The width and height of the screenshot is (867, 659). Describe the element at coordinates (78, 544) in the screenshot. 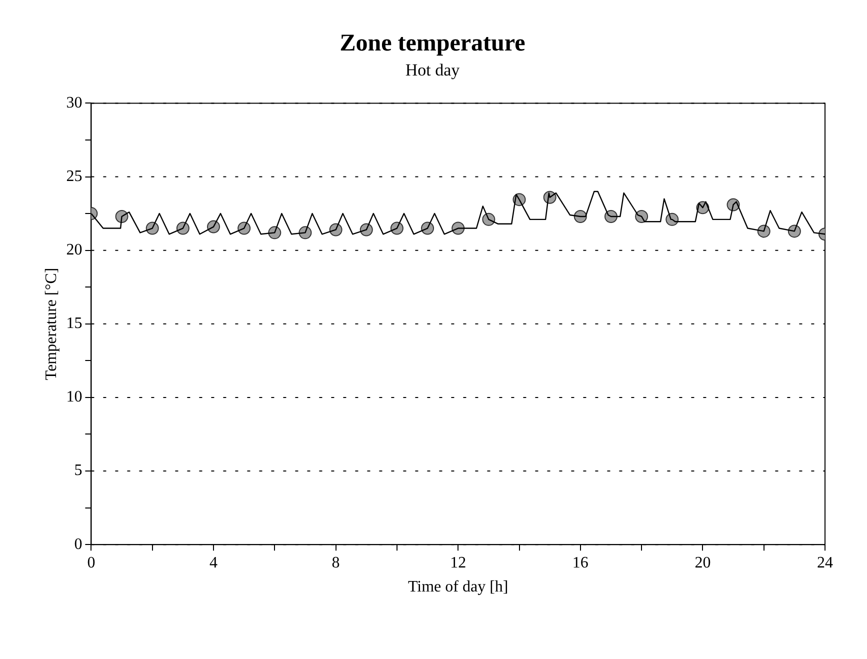

I see `y-tick-label: 0` at that location.